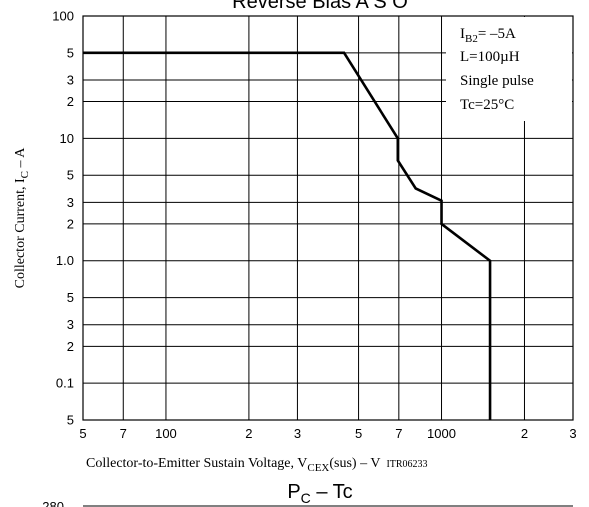  Describe the element at coordinates (20, 159) in the screenshot. I see `y-label-text: – A` at that location.